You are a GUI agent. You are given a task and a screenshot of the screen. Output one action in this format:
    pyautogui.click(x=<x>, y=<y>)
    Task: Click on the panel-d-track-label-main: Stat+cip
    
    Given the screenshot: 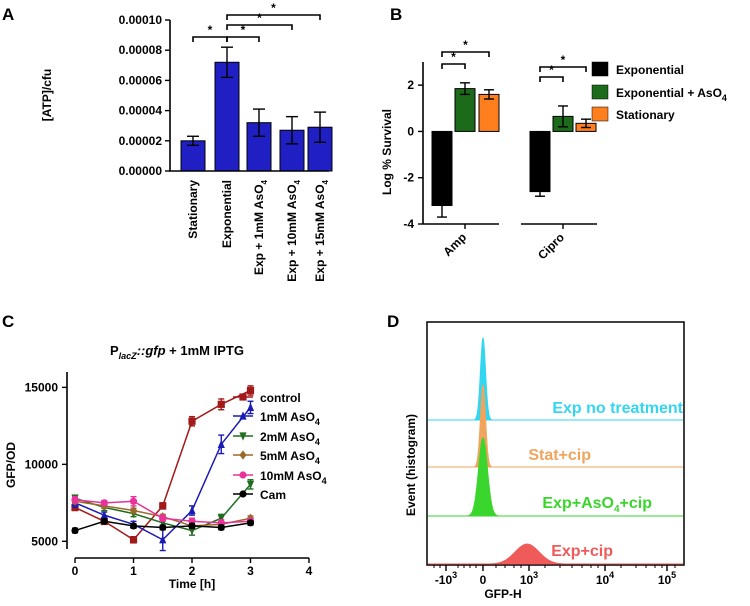 What is the action you would take?
    pyautogui.click(x=559, y=455)
    